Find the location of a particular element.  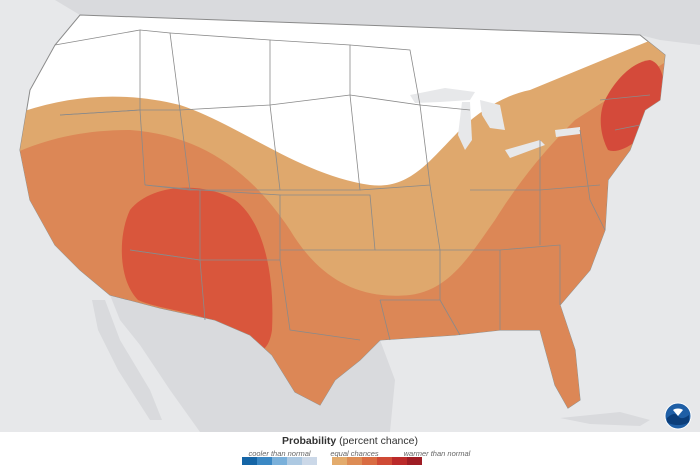

legend-title: Probability (percent chance) is located at coordinates (350, 441).